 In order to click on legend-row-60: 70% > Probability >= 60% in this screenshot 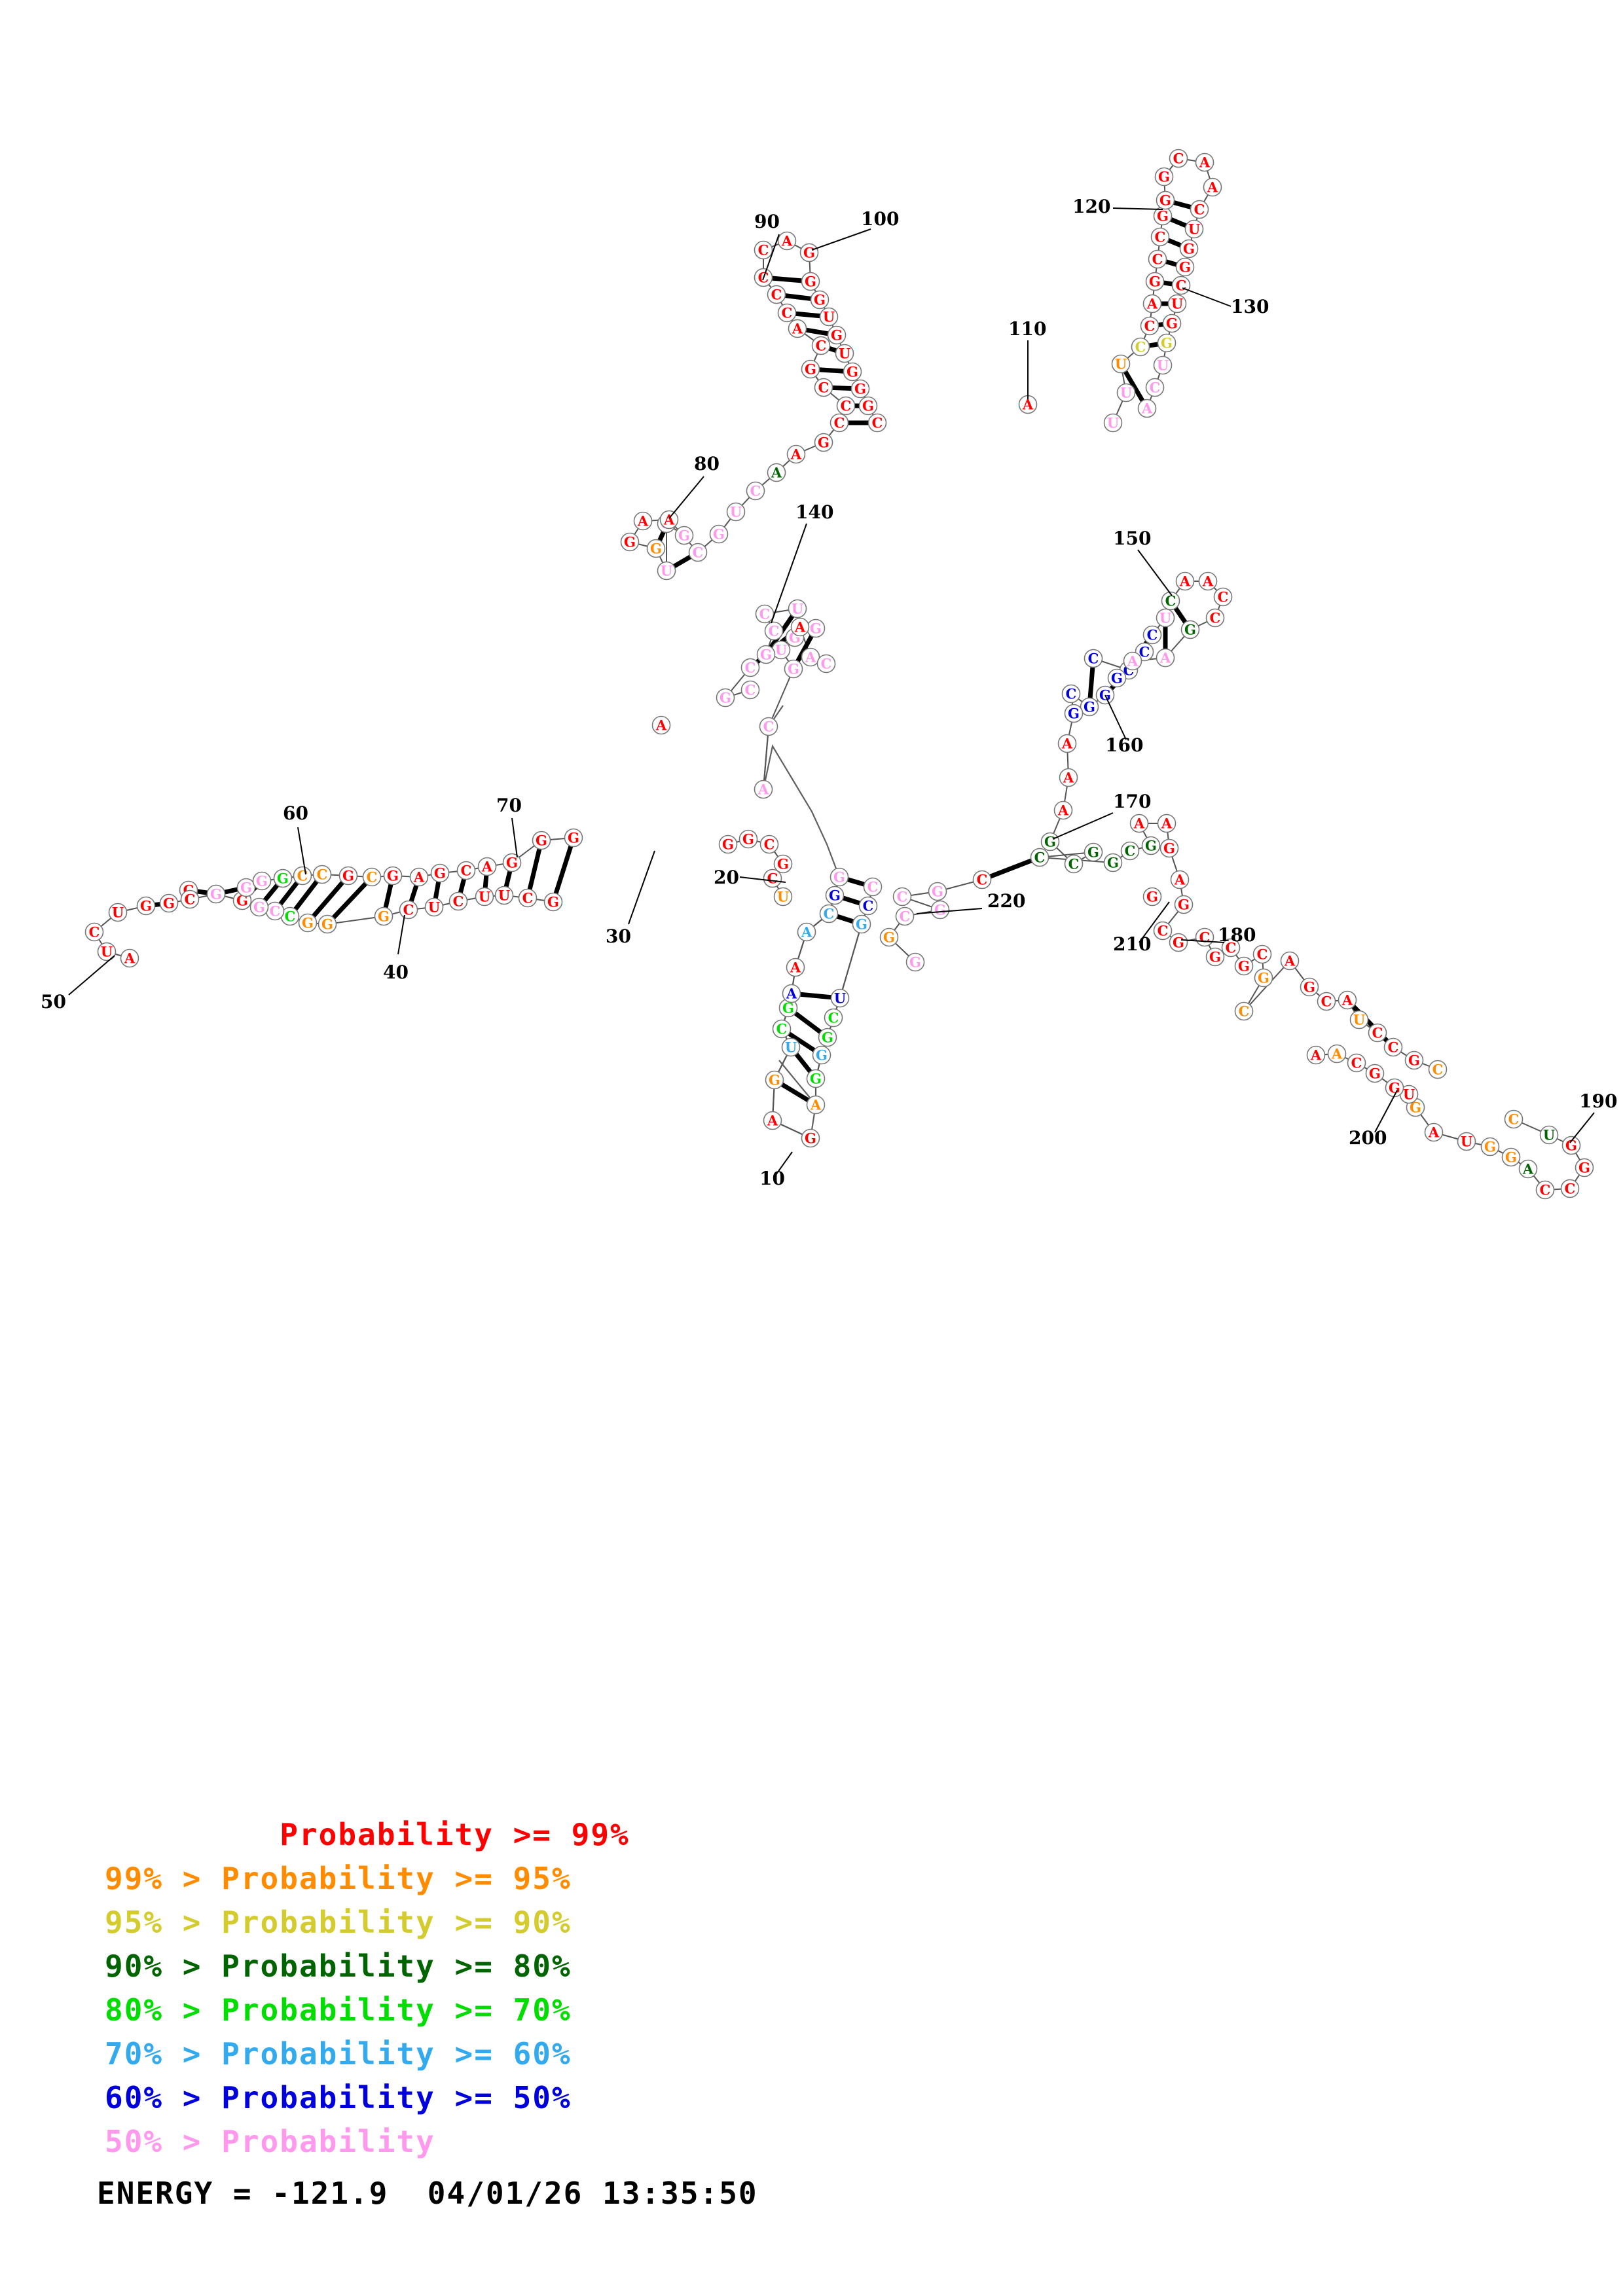, I will do `click(338, 2054)`.